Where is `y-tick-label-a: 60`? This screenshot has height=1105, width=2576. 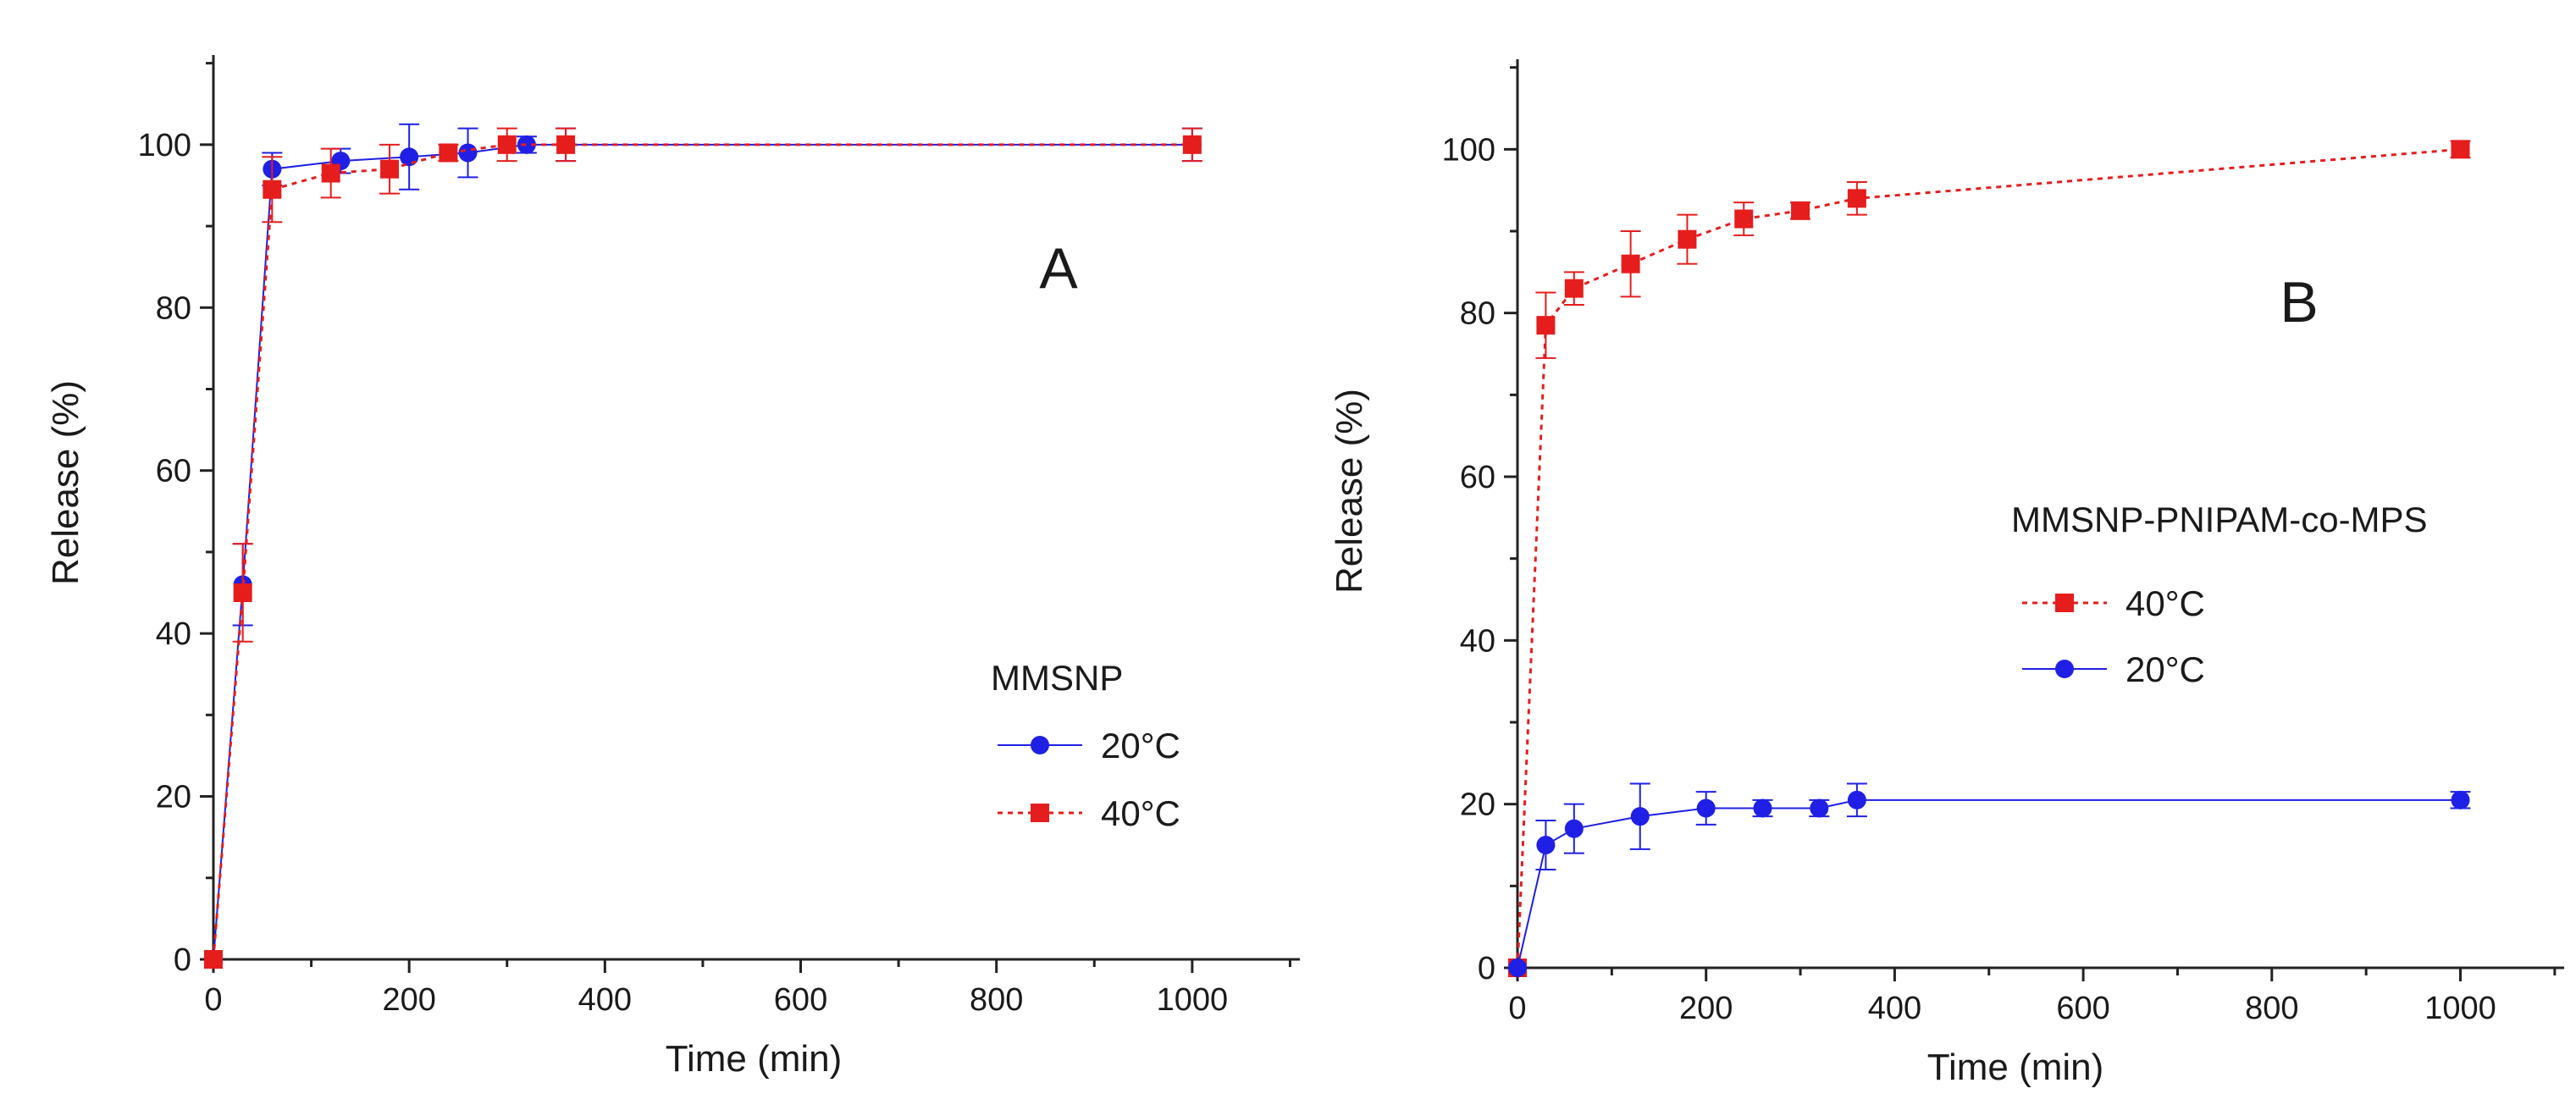 y-tick-label-a: 60 is located at coordinates (173, 472).